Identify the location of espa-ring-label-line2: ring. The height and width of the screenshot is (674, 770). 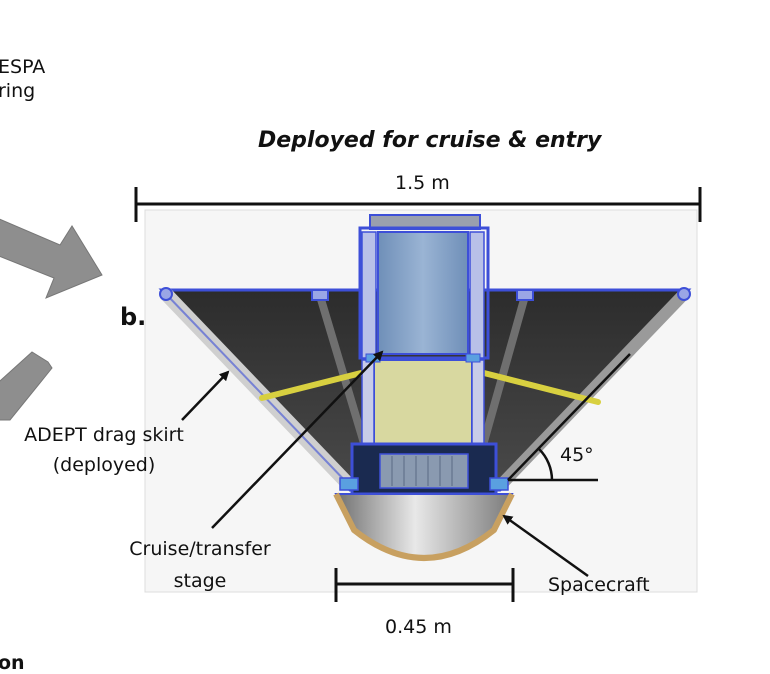
(18, 91).